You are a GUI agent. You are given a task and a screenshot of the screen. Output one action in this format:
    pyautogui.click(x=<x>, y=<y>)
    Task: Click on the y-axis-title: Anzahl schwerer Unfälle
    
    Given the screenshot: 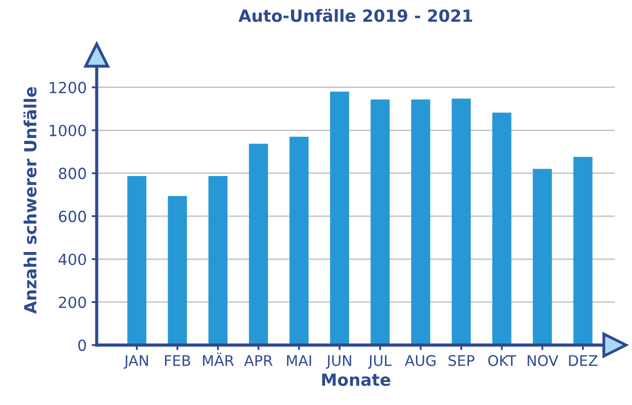 What is the action you would take?
    pyautogui.click(x=30, y=200)
    